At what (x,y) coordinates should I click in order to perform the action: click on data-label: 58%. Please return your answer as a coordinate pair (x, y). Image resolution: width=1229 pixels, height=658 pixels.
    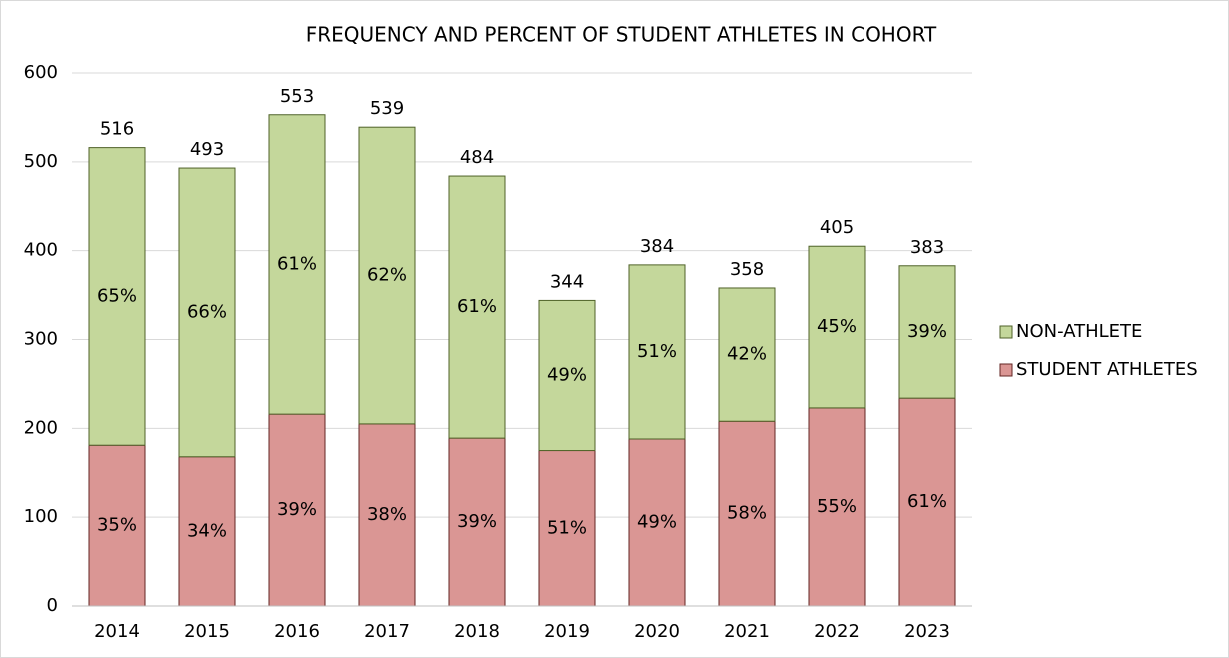
    Looking at the image, I should click on (747, 513).